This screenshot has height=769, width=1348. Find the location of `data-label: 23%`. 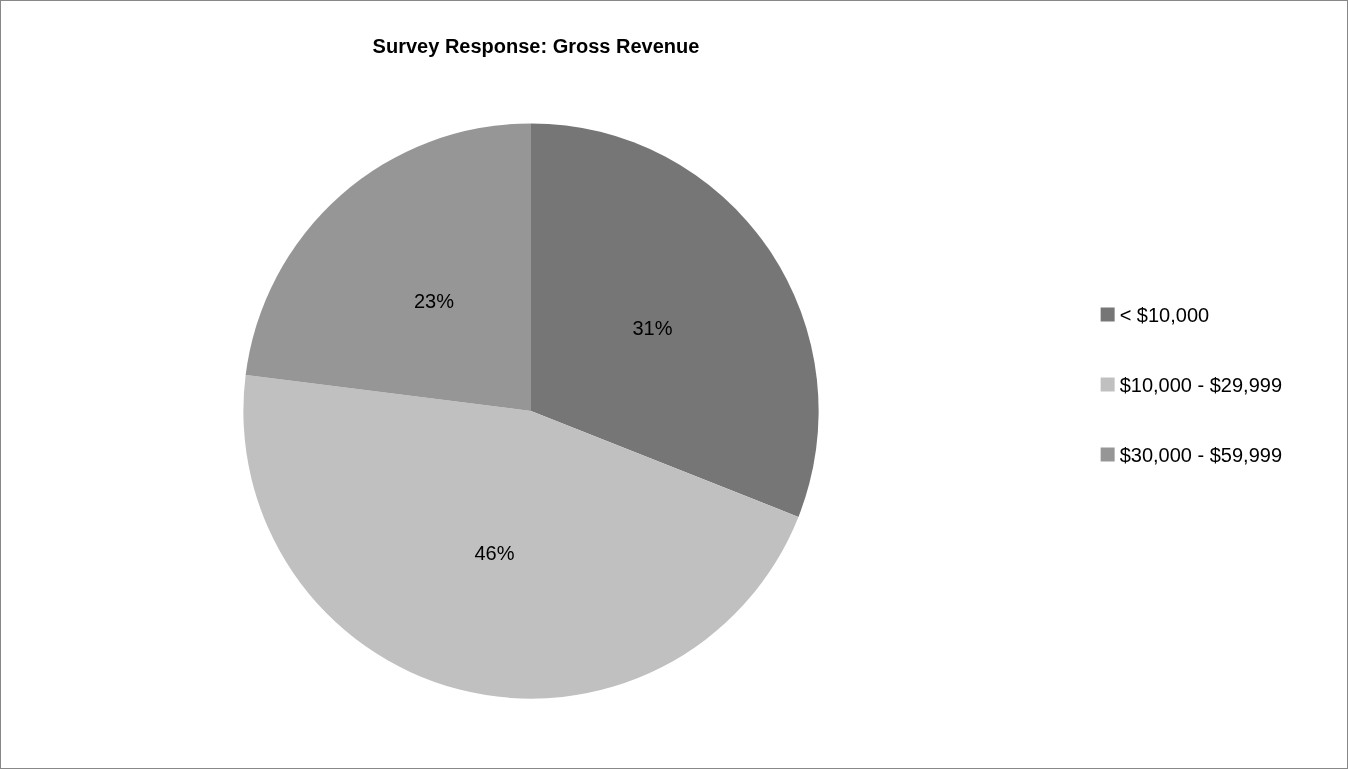

data-label: 23% is located at coordinates (434, 300).